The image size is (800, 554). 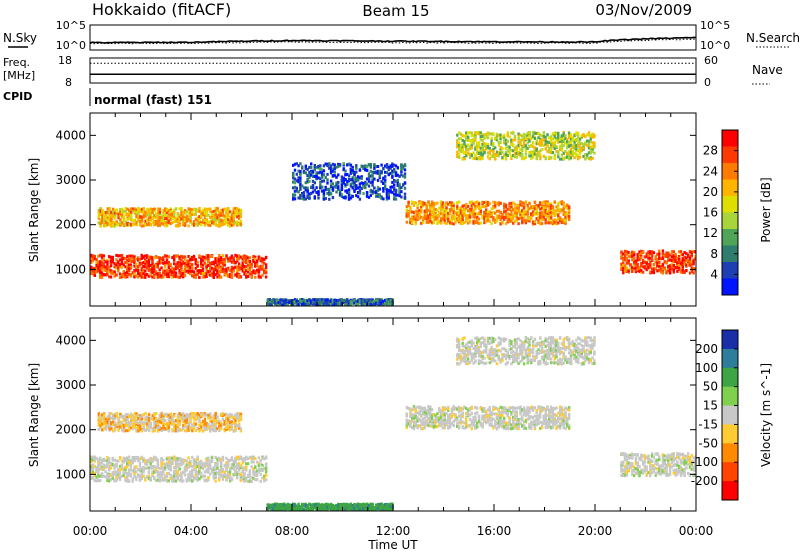 What do you see at coordinates (707, 82) in the screenshot?
I see `nave-right-tick-bottom: 0` at bounding box center [707, 82].